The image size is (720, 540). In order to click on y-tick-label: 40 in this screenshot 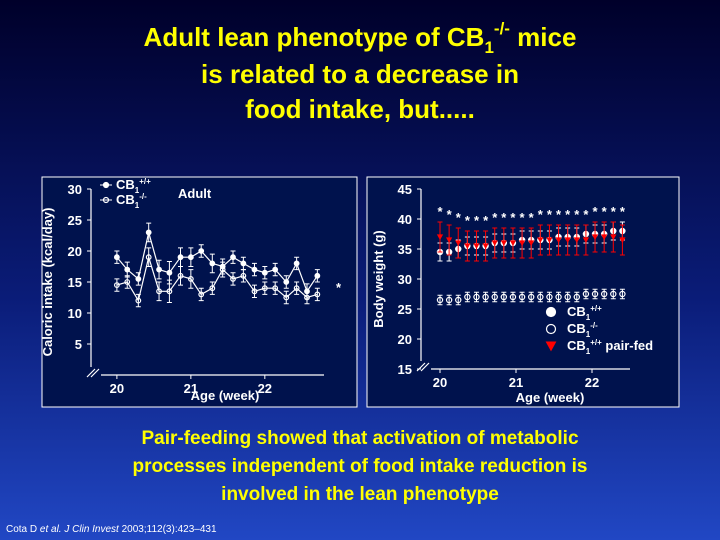, I will do `click(405, 219)`.